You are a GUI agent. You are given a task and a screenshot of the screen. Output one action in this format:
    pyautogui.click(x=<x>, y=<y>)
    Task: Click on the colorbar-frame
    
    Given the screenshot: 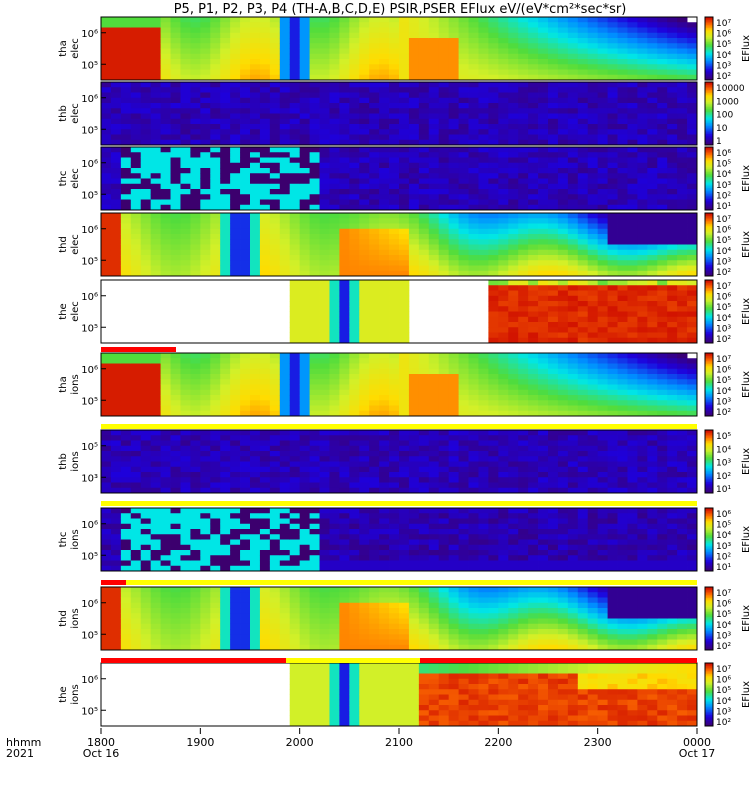 What is the action you would take?
    pyautogui.click(x=709, y=311)
    